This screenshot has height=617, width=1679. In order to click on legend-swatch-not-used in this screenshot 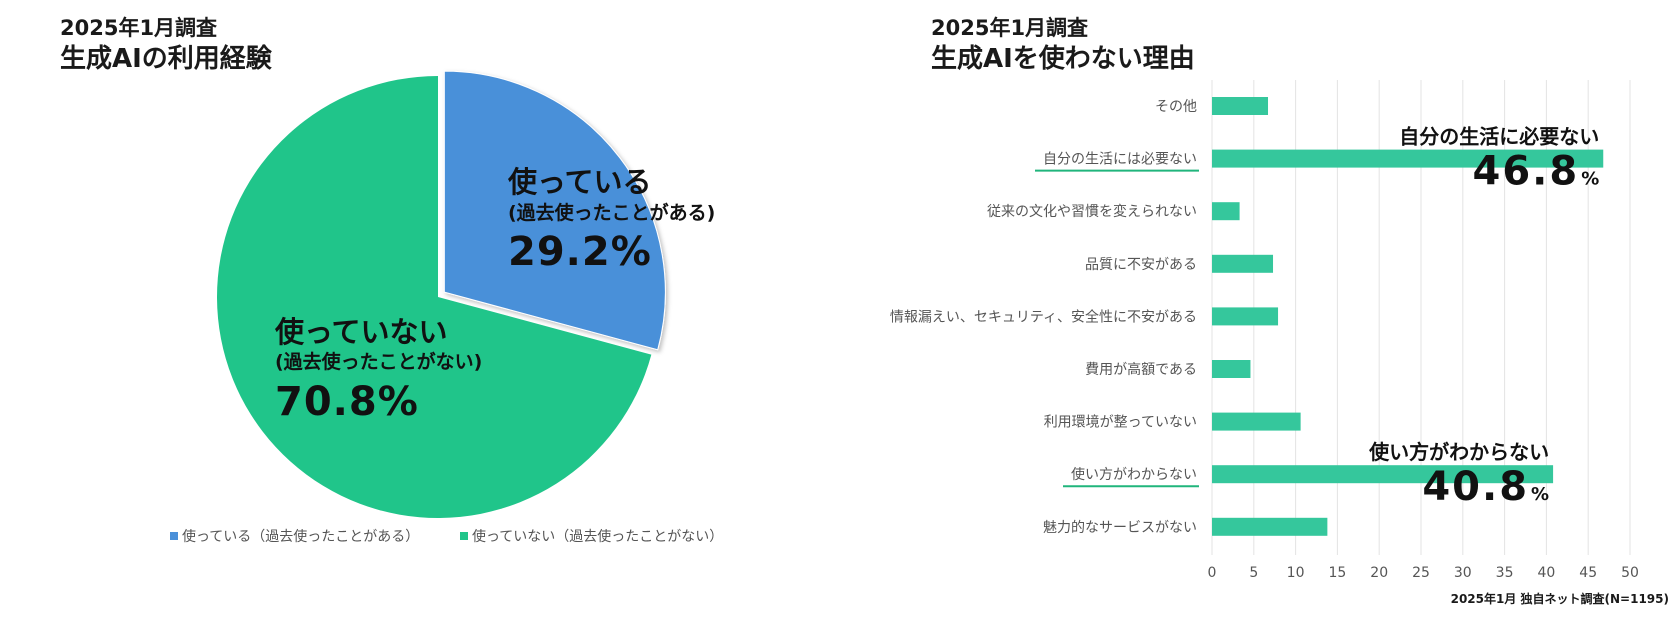, I will do `click(464, 536)`.